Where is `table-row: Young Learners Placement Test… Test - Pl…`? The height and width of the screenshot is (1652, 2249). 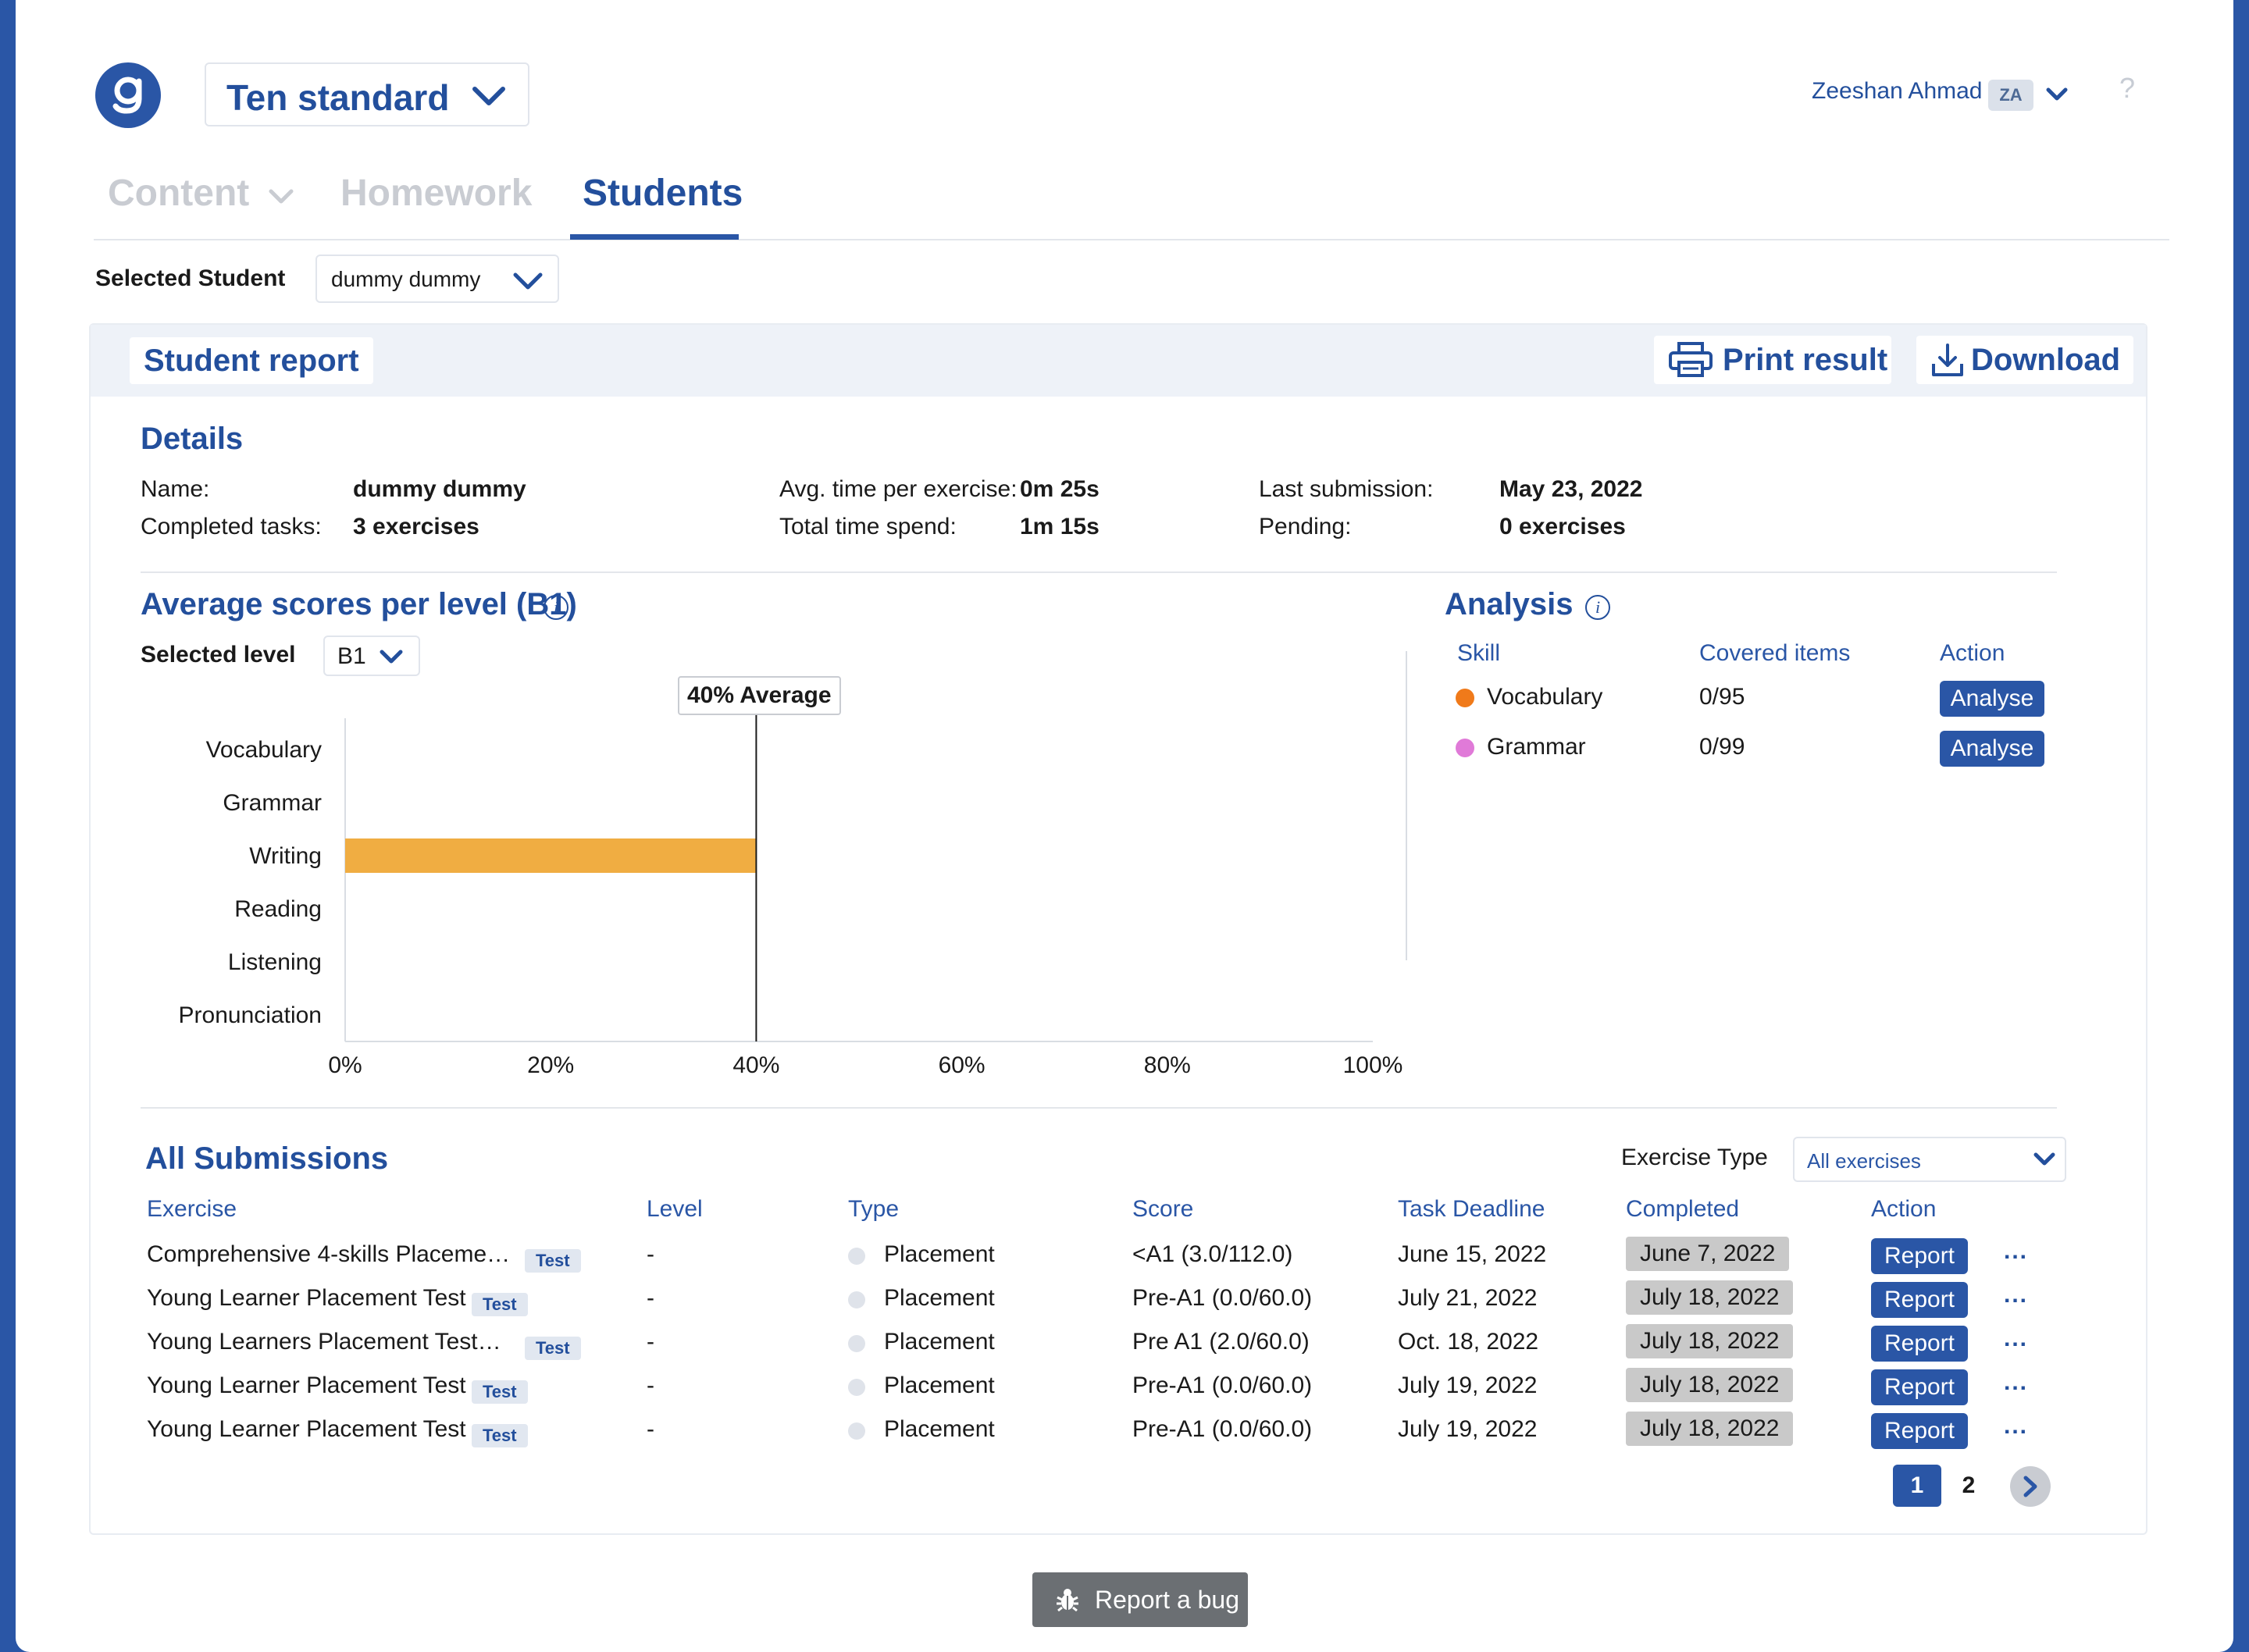
table-row: Young Learners Placement Test… Test - Pl… is located at coordinates (1124, 1348).